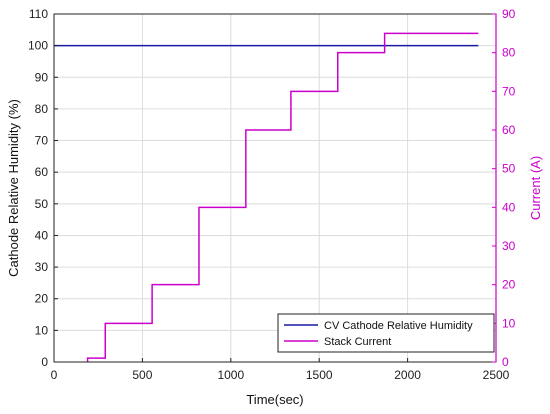 Image resolution: width=550 pixels, height=414 pixels. Describe the element at coordinates (42, 330) in the screenshot. I see `y-left-tick-label: 10` at that location.